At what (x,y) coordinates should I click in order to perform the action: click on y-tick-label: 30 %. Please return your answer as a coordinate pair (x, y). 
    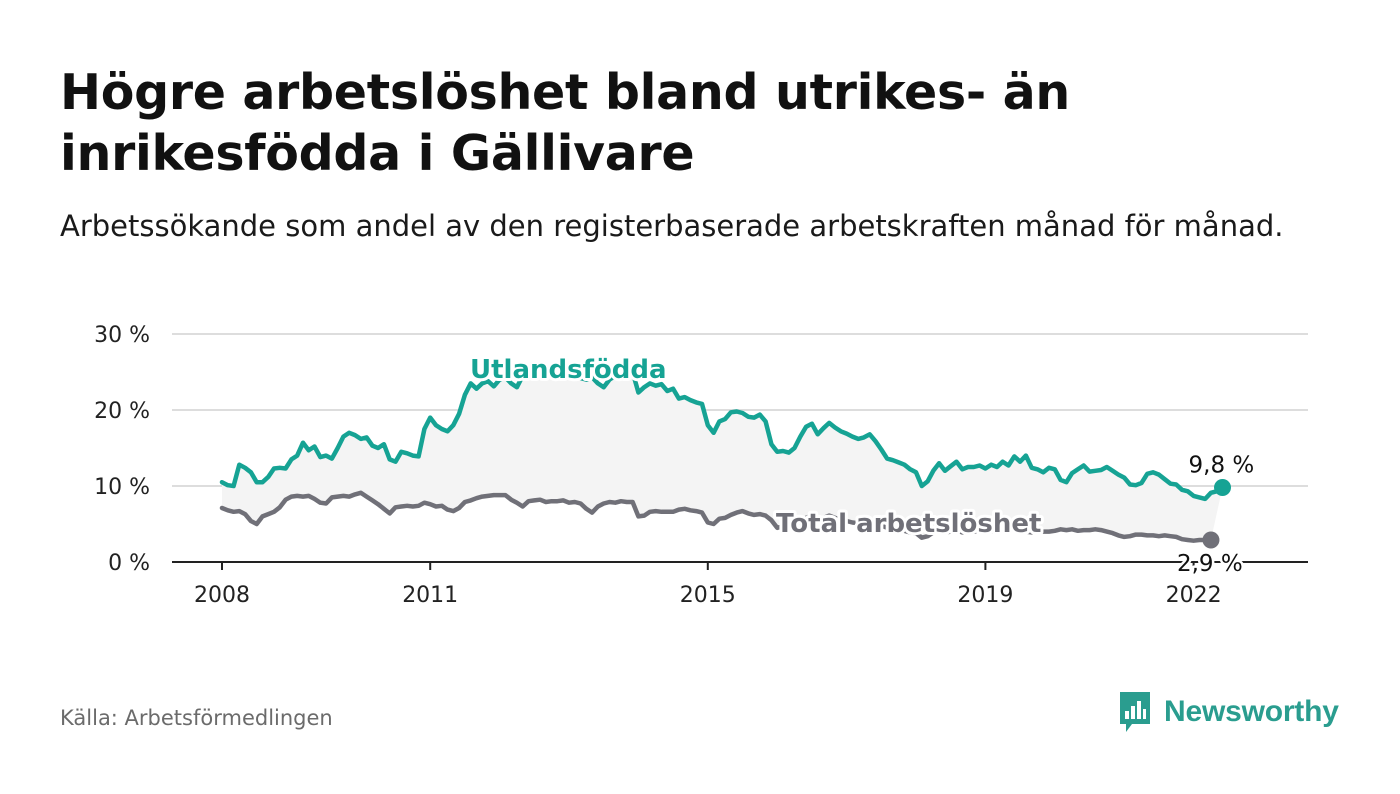
    Looking at the image, I should click on (122, 335).